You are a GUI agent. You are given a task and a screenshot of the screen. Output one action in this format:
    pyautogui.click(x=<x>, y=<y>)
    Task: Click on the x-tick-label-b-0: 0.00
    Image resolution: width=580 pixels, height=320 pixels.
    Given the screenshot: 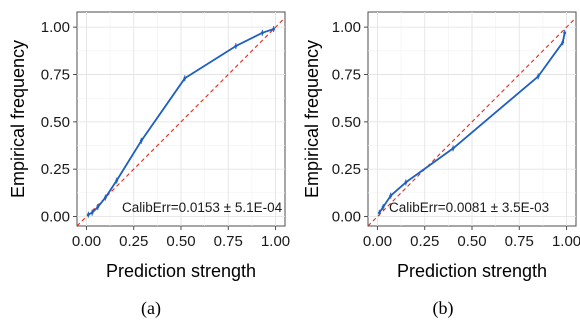 What is the action you would take?
    pyautogui.click(x=377, y=241)
    